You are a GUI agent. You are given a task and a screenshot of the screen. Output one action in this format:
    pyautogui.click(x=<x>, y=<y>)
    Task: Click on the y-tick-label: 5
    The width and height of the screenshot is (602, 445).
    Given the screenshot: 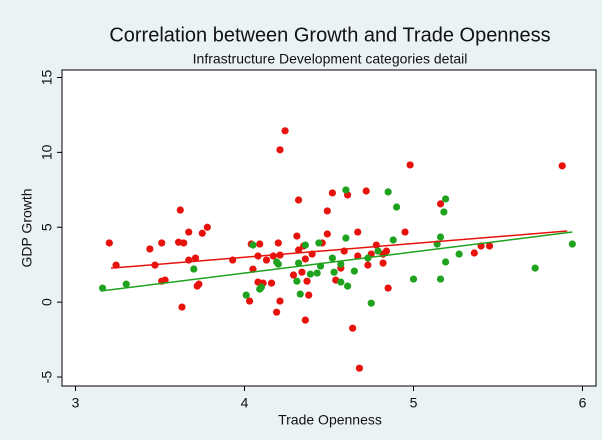 What is the action you would take?
    pyautogui.click(x=47, y=227)
    